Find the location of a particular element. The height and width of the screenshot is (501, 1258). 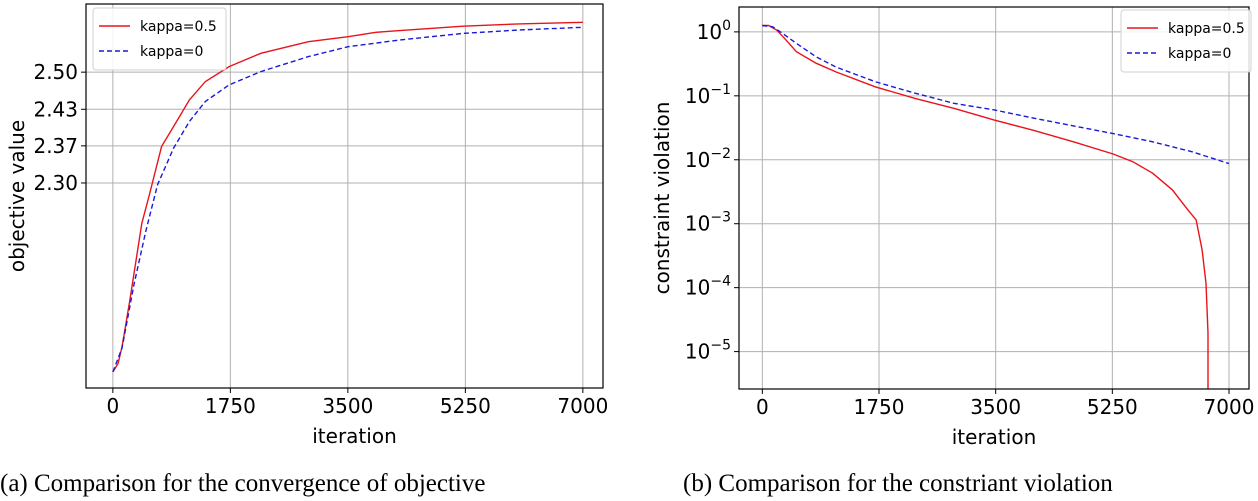

y-tick-label: 10⁻³ is located at coordinates (708, 223).